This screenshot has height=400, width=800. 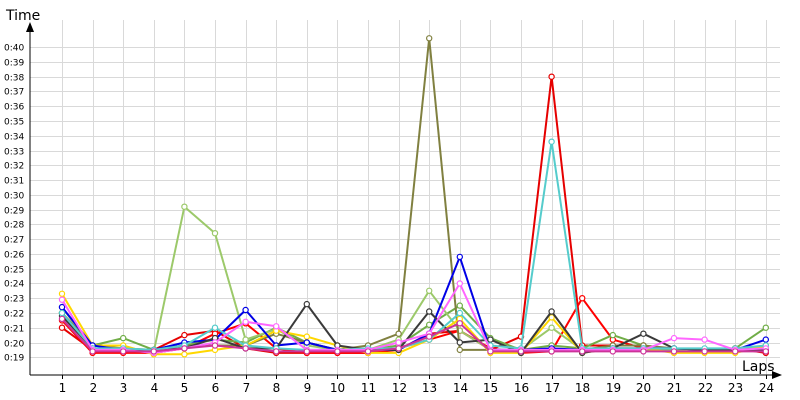 What do you see at coordinates (14, 300) in the screenshot?
I see `y-tick-label: 0:23` at bounding box center [14, 300].